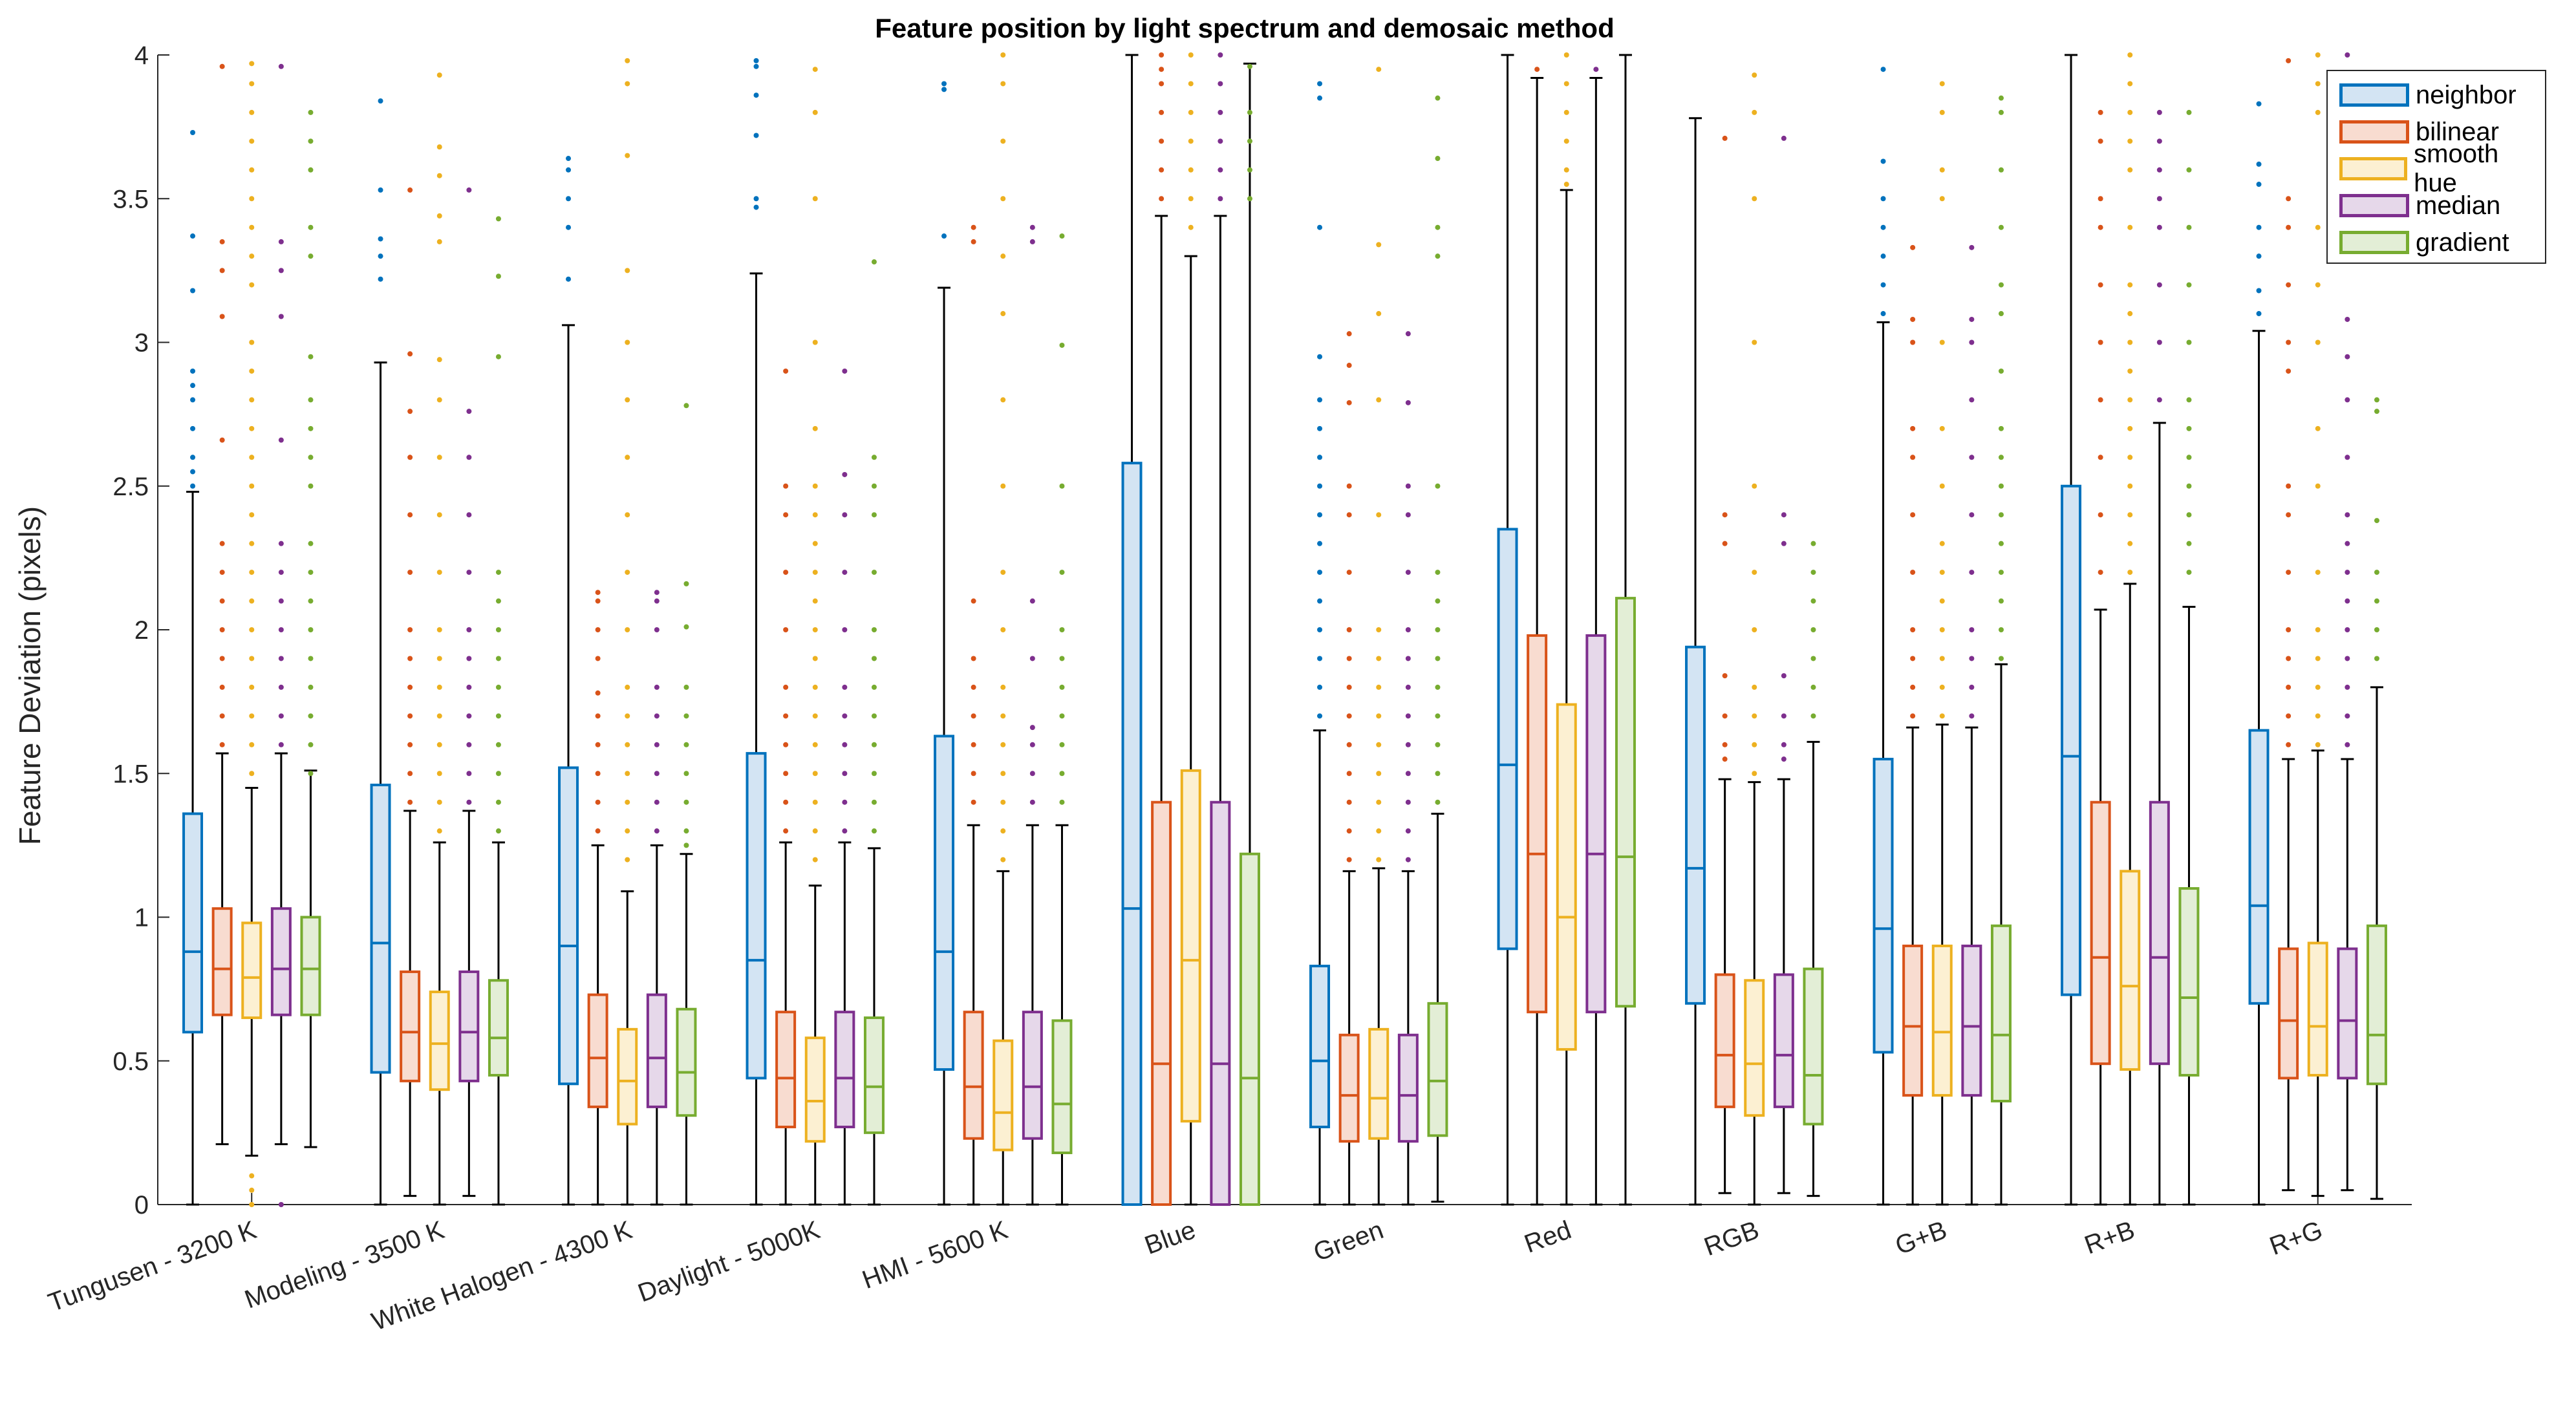 The width and height of the screenshot is (2576, 1416). I want to click on x-tick-label: Red, so click(1548, 1237).